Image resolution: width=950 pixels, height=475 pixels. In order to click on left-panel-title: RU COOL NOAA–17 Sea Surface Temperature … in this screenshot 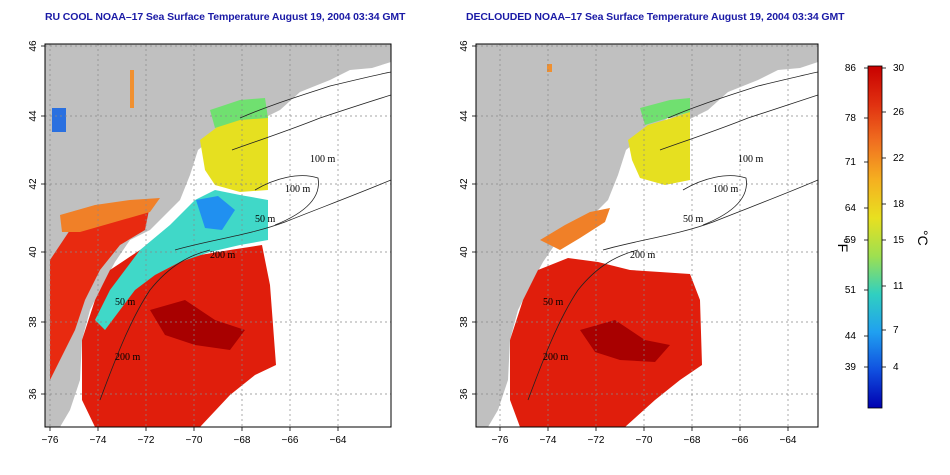, I will do `click(225, 17)`.